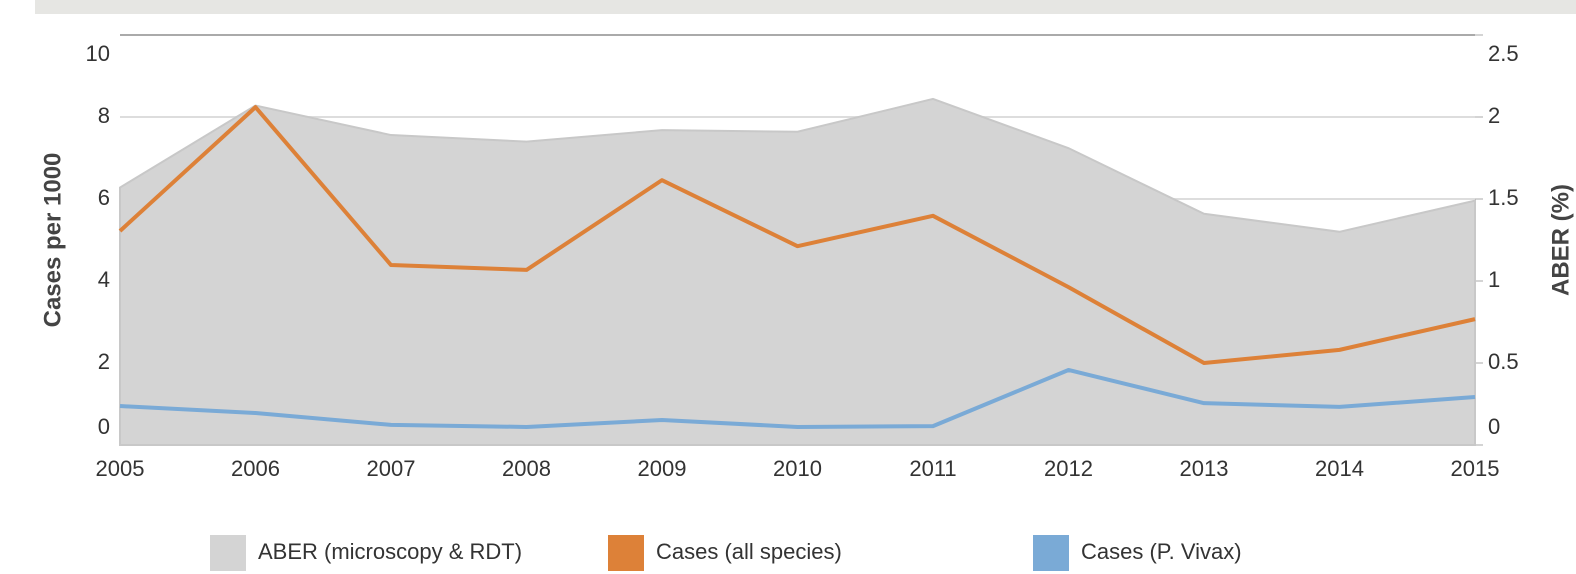 This screenshot has width=1576, height=574. What do you see at coordinates (104, 279) in the screenshot?
I see `y-tick-label: 4` at bounding box center [104, 279].